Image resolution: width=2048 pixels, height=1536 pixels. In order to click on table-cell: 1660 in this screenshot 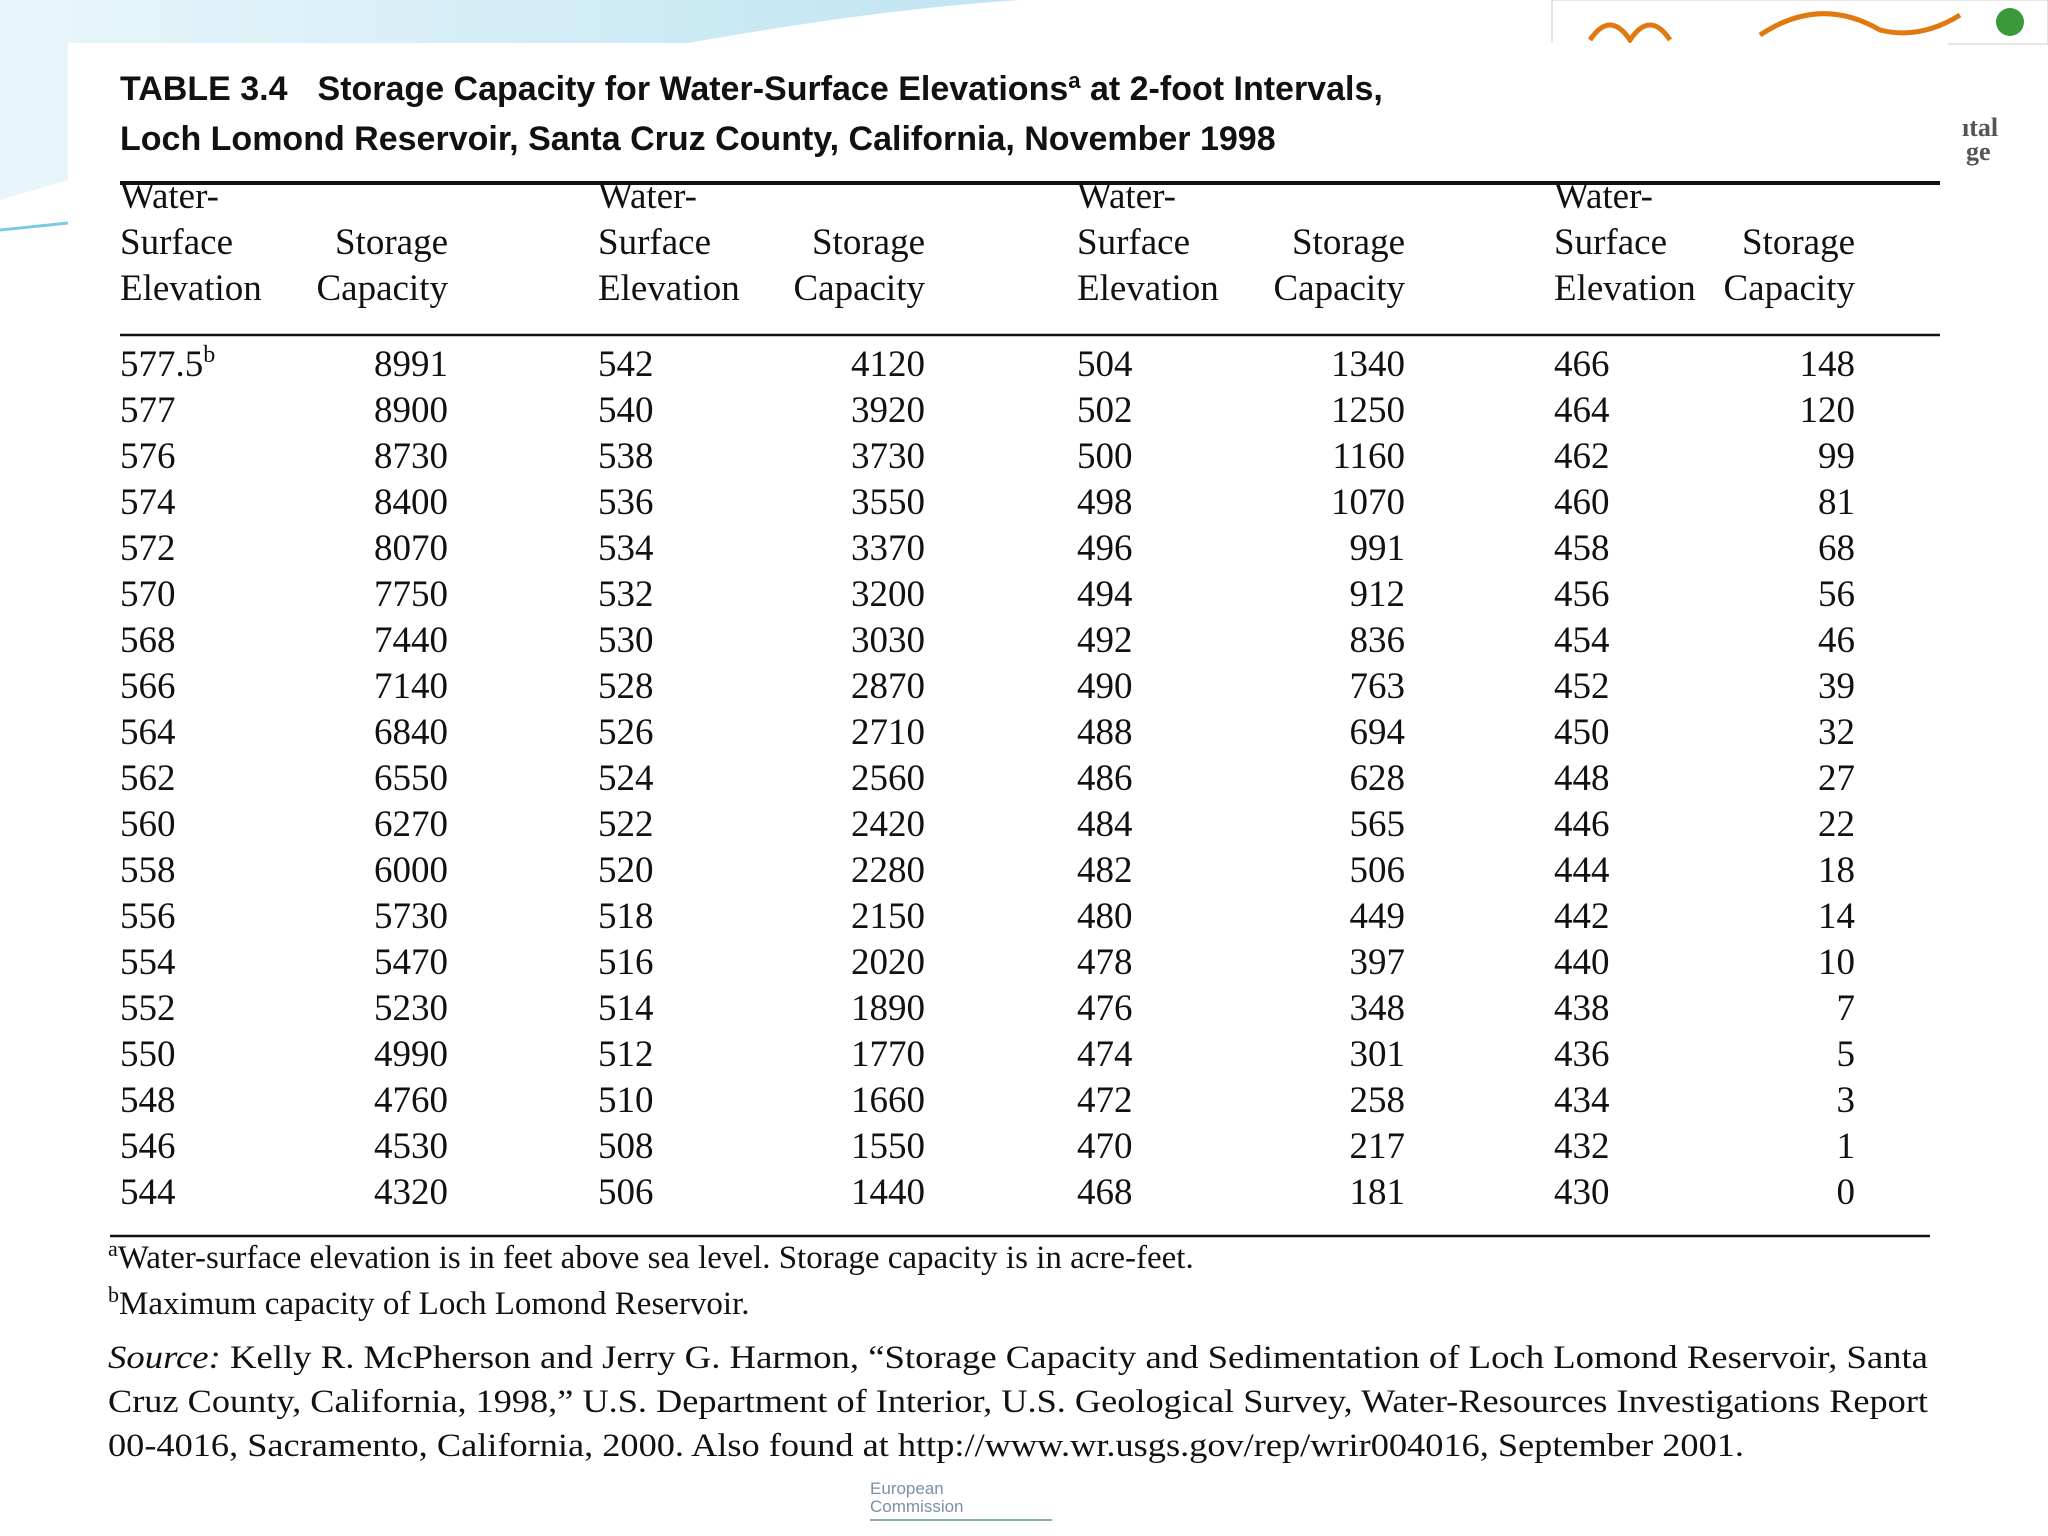, I will do `click(888, 1100)`.